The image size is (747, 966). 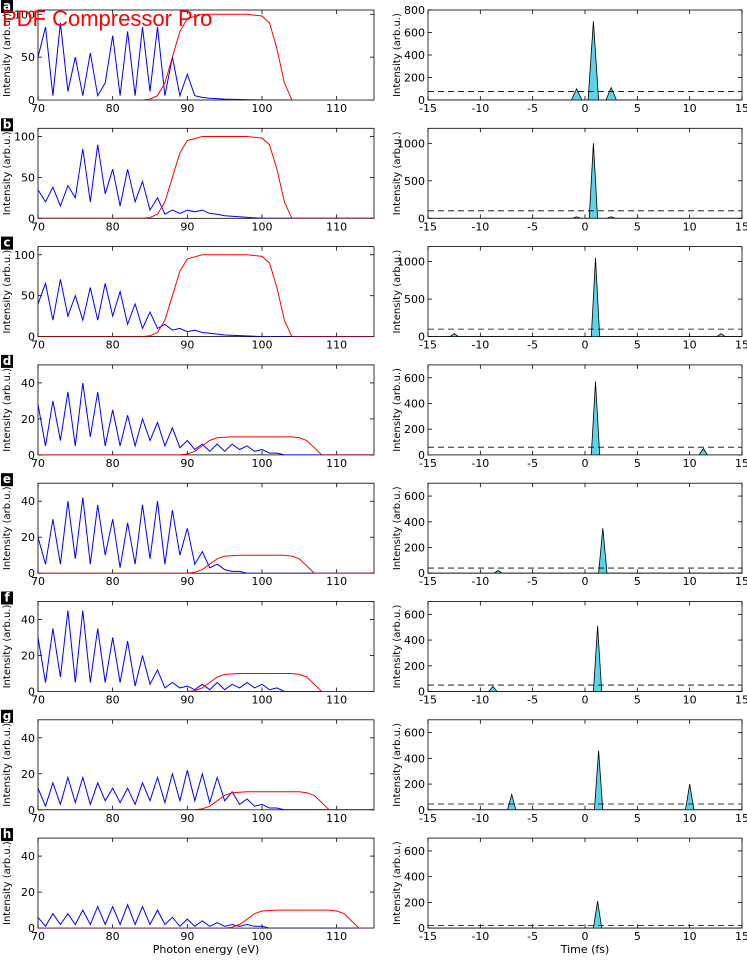 What do you see at coordinates (6, 243) in the screenshot?
I see `panel-label: c` at bounding box center [6, 243].